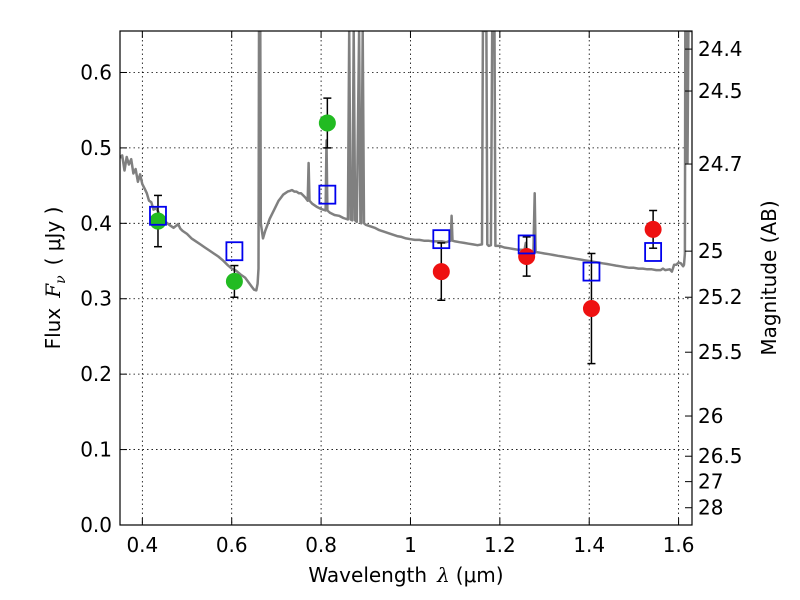 Image resolution: width=800 pixels, height=600 pixels. I want to click on y-tick-label: 0.5, so click(96, 148).